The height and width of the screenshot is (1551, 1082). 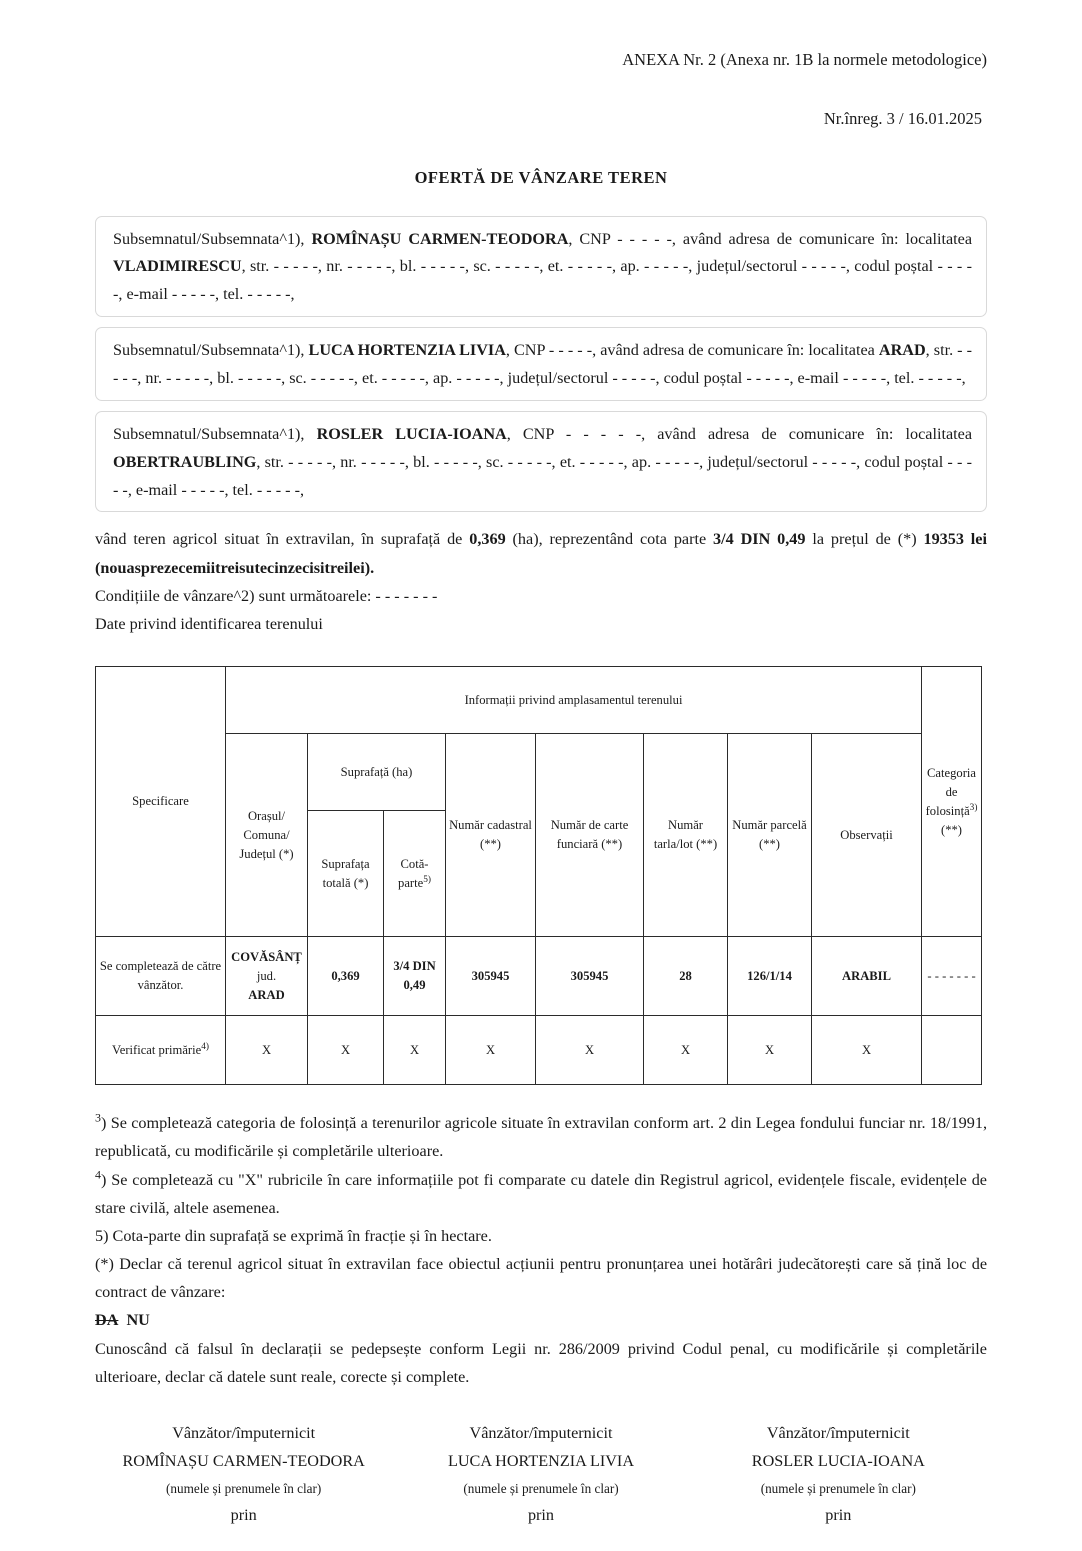 What do you see at coordinates (345, 1050) in the screenshot?
I see `row-verified-mark-2: X` at bounding box center [345, 1050].